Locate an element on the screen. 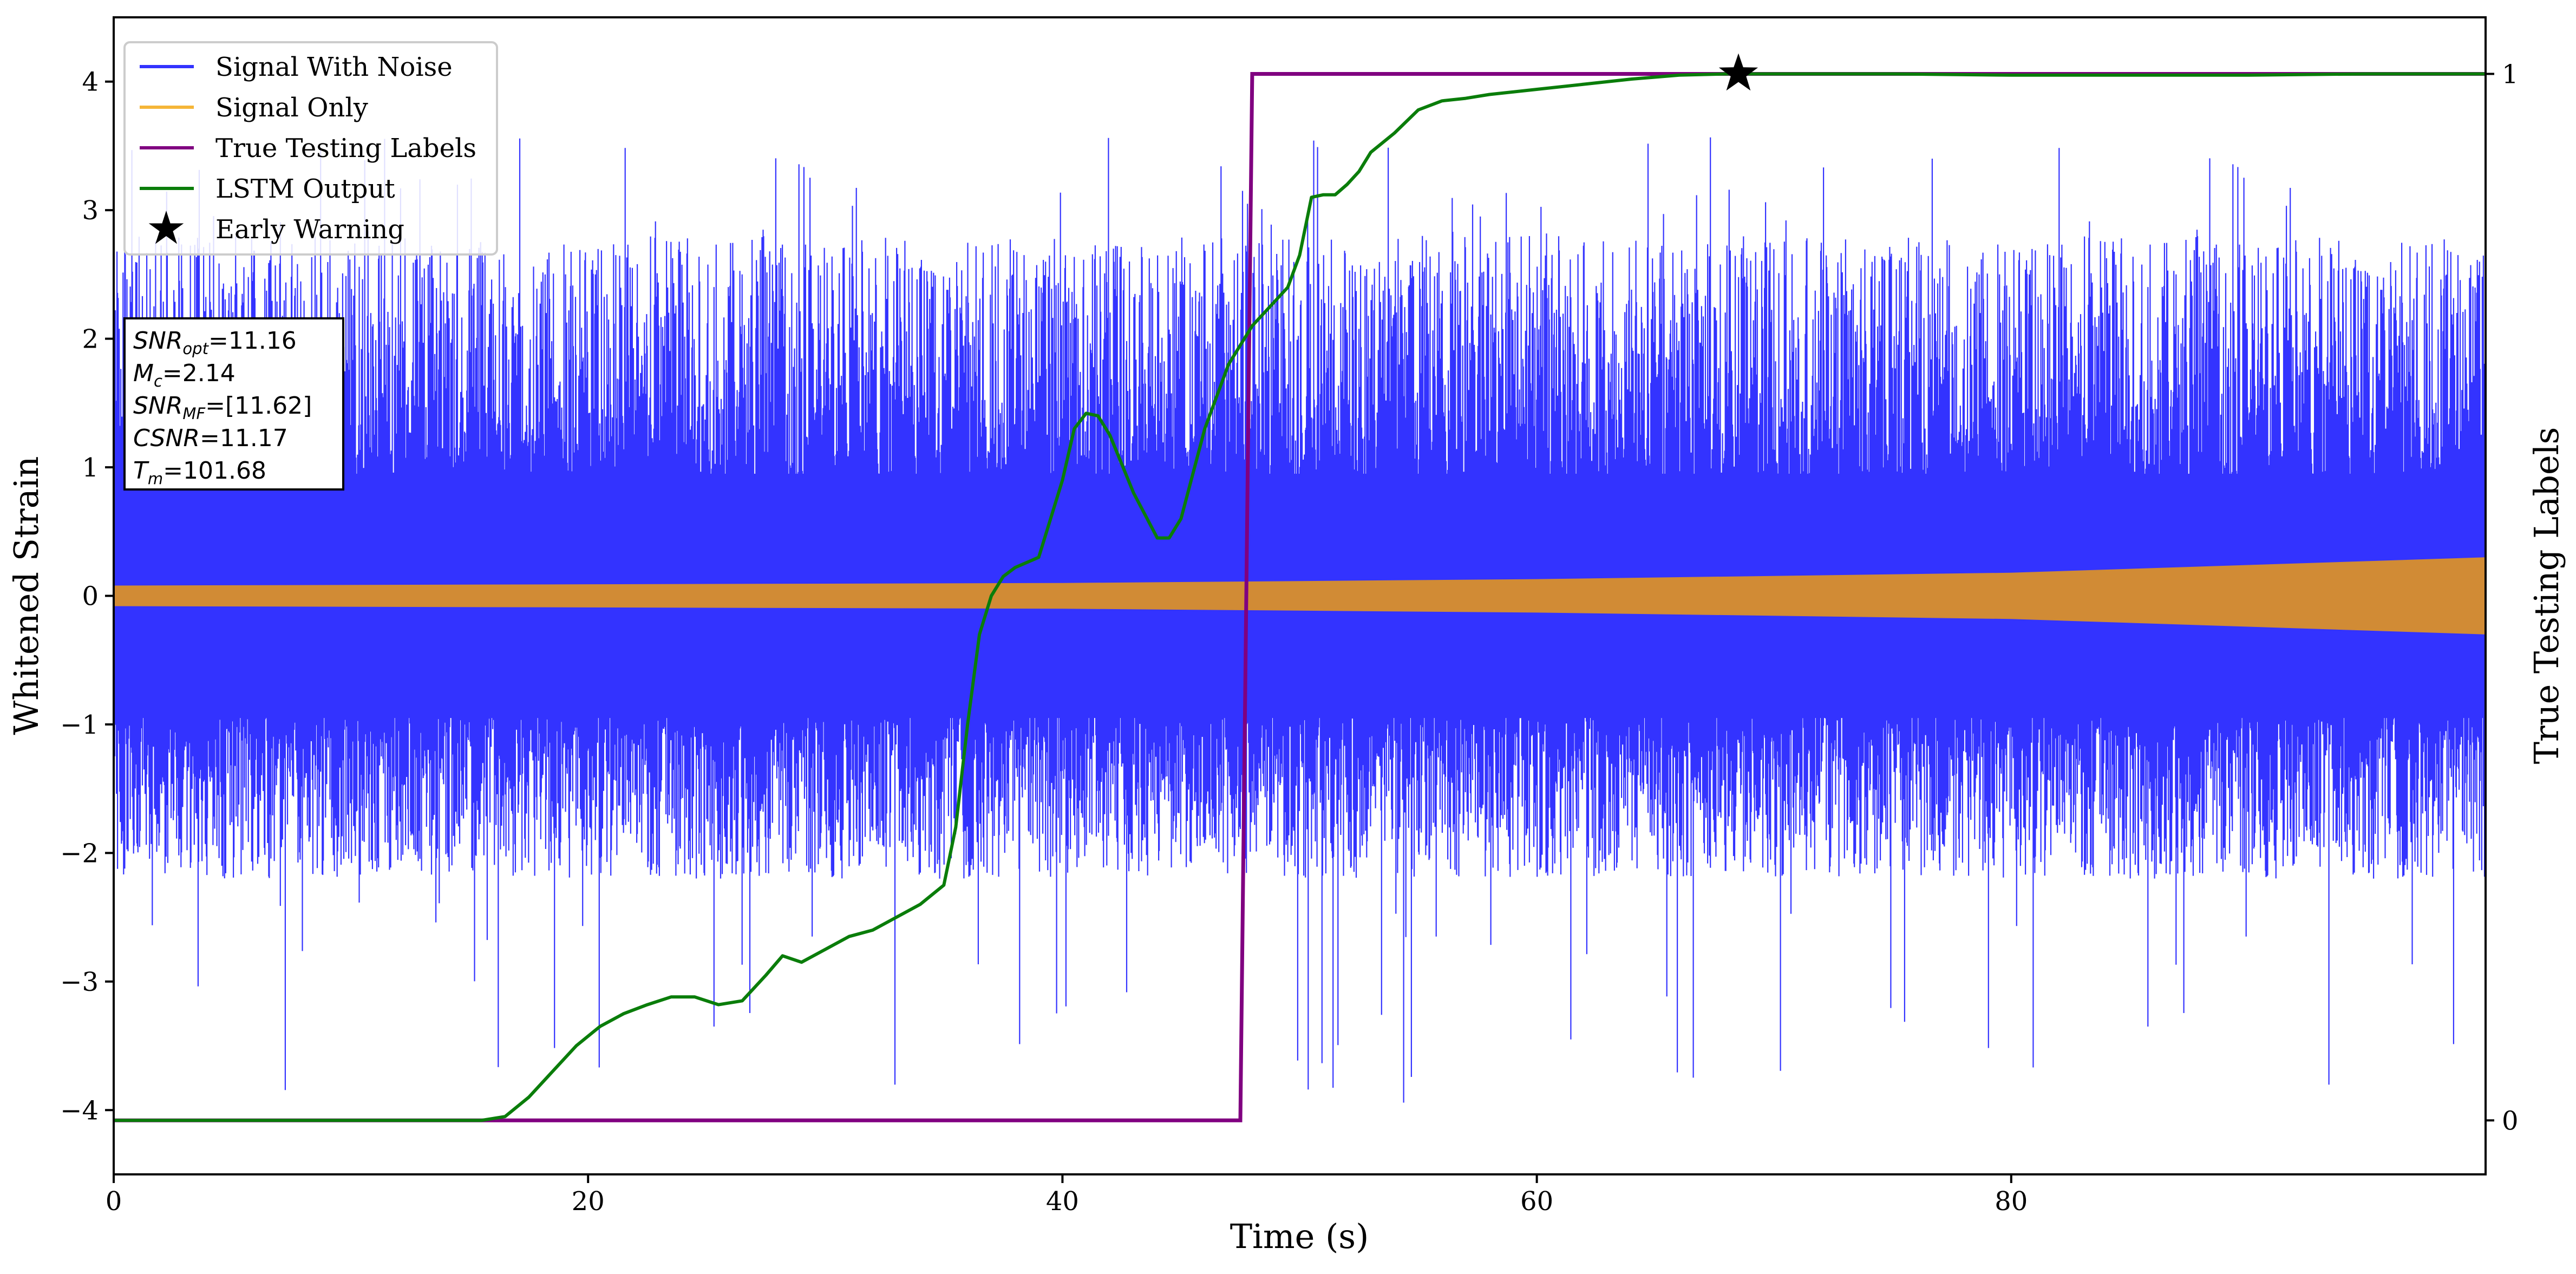  legend-entry-4: Early Warning is located at coordinates (276, 228).